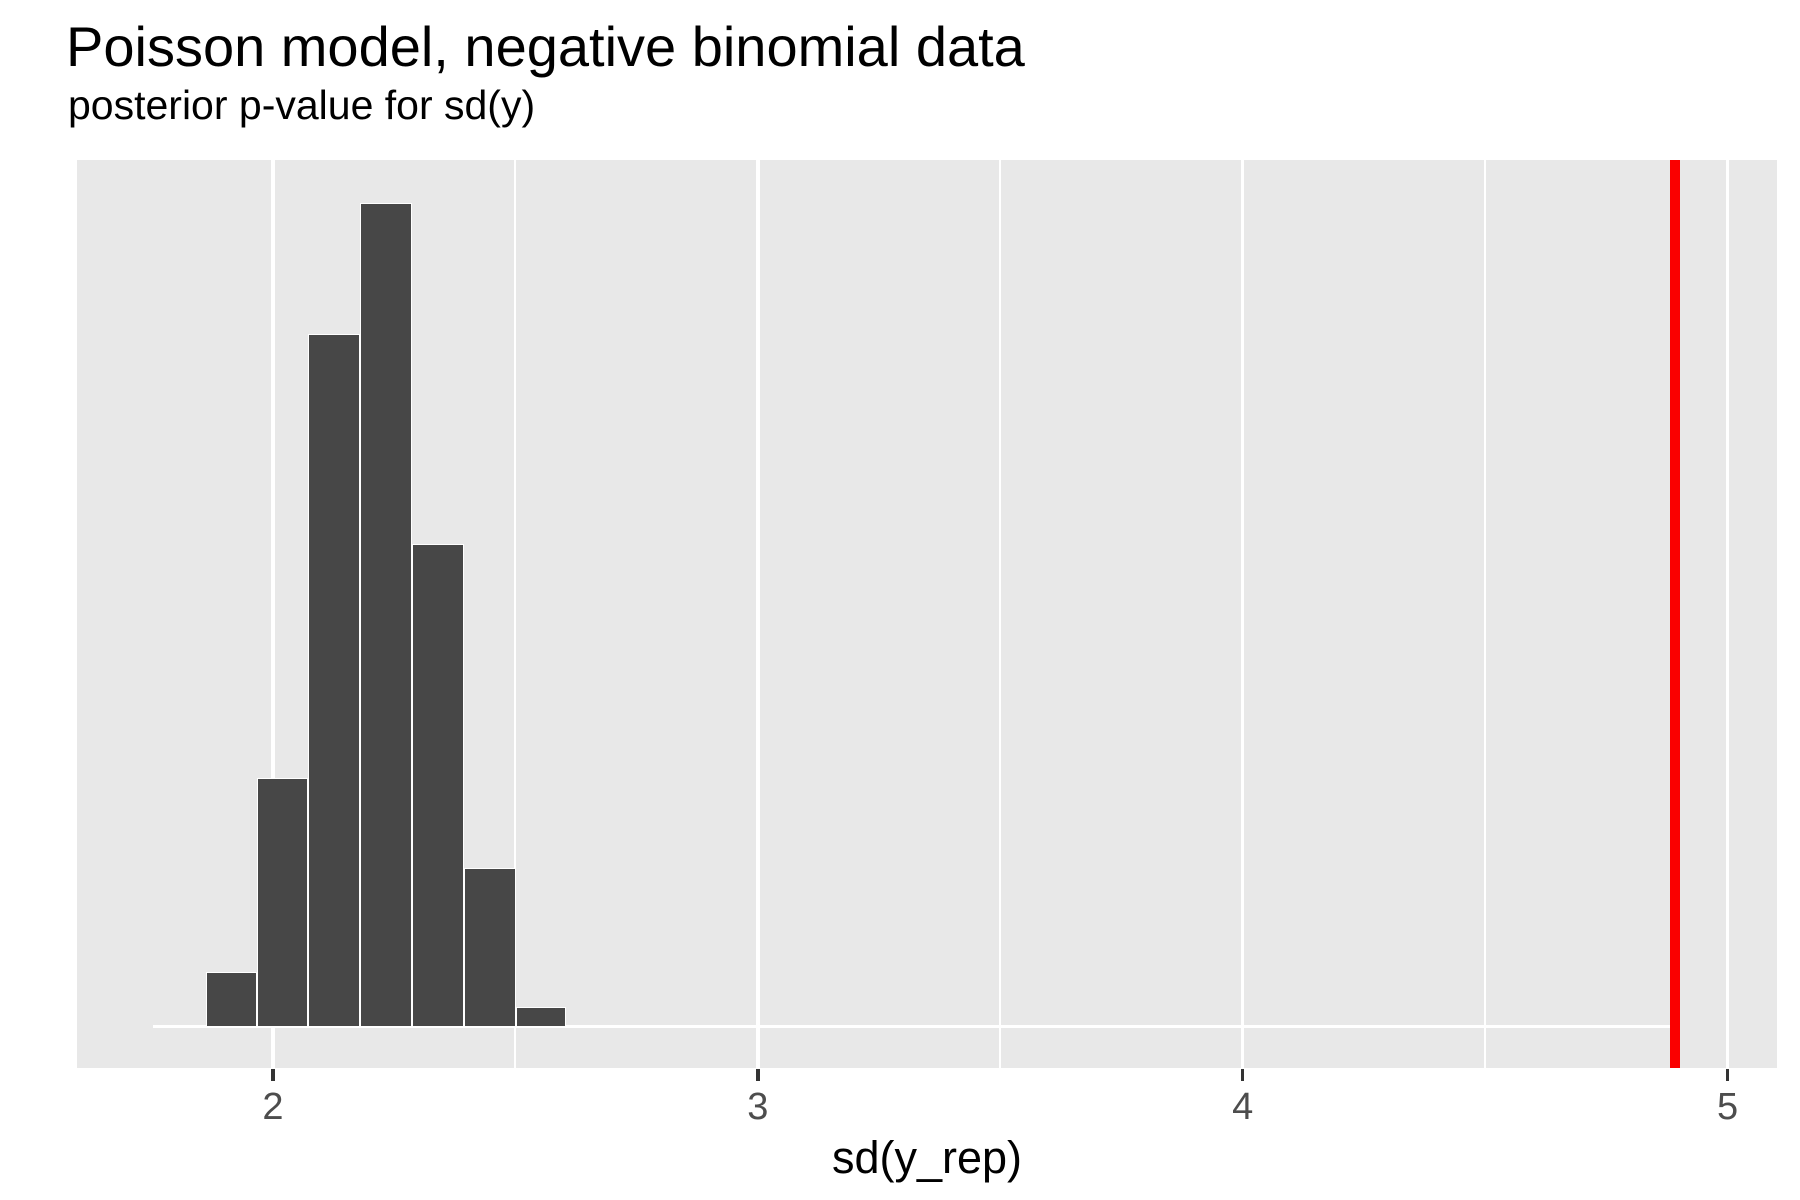 The image size is (1800, 1200). Describe the element at coordinates (273, 1107) in the screenshot. I see `x-tick-label: 2` at that location.